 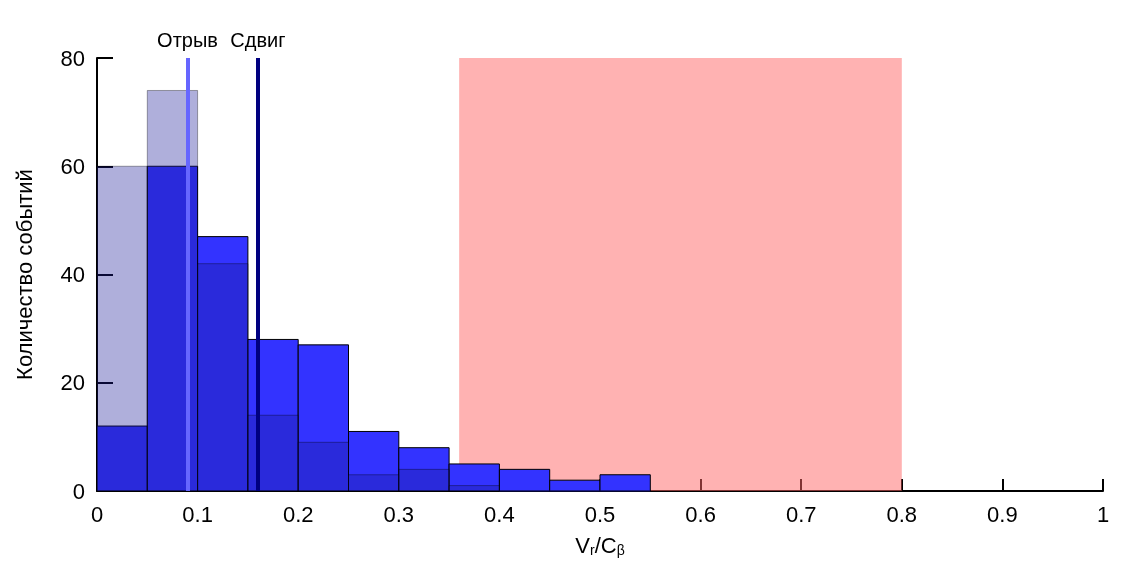 I want to click on x-tick-label: 0.9, so click(x=1002, y=514).